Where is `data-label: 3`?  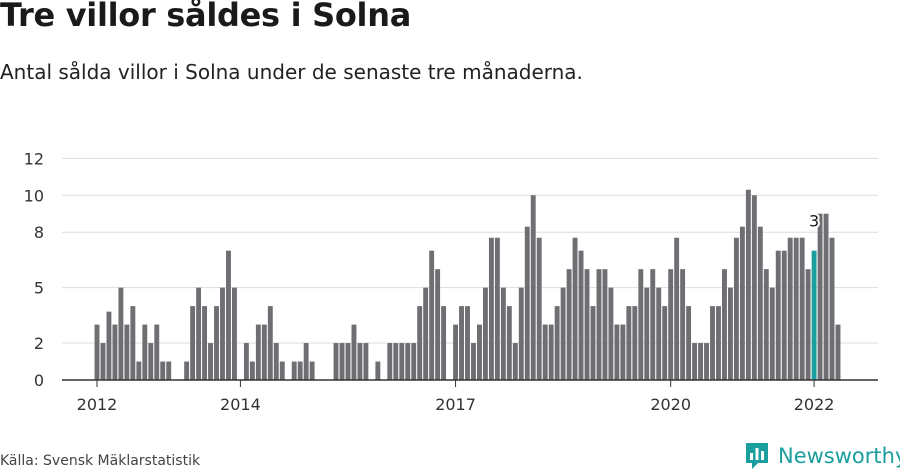
data-label: 3 is located at coordinates (814, 221).